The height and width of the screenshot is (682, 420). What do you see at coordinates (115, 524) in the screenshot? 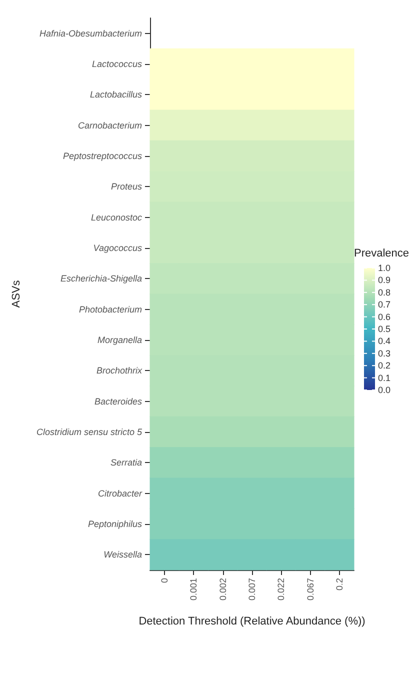
I see `y-tick-label: Peptoniphilus` at bounding box center [115, 524].